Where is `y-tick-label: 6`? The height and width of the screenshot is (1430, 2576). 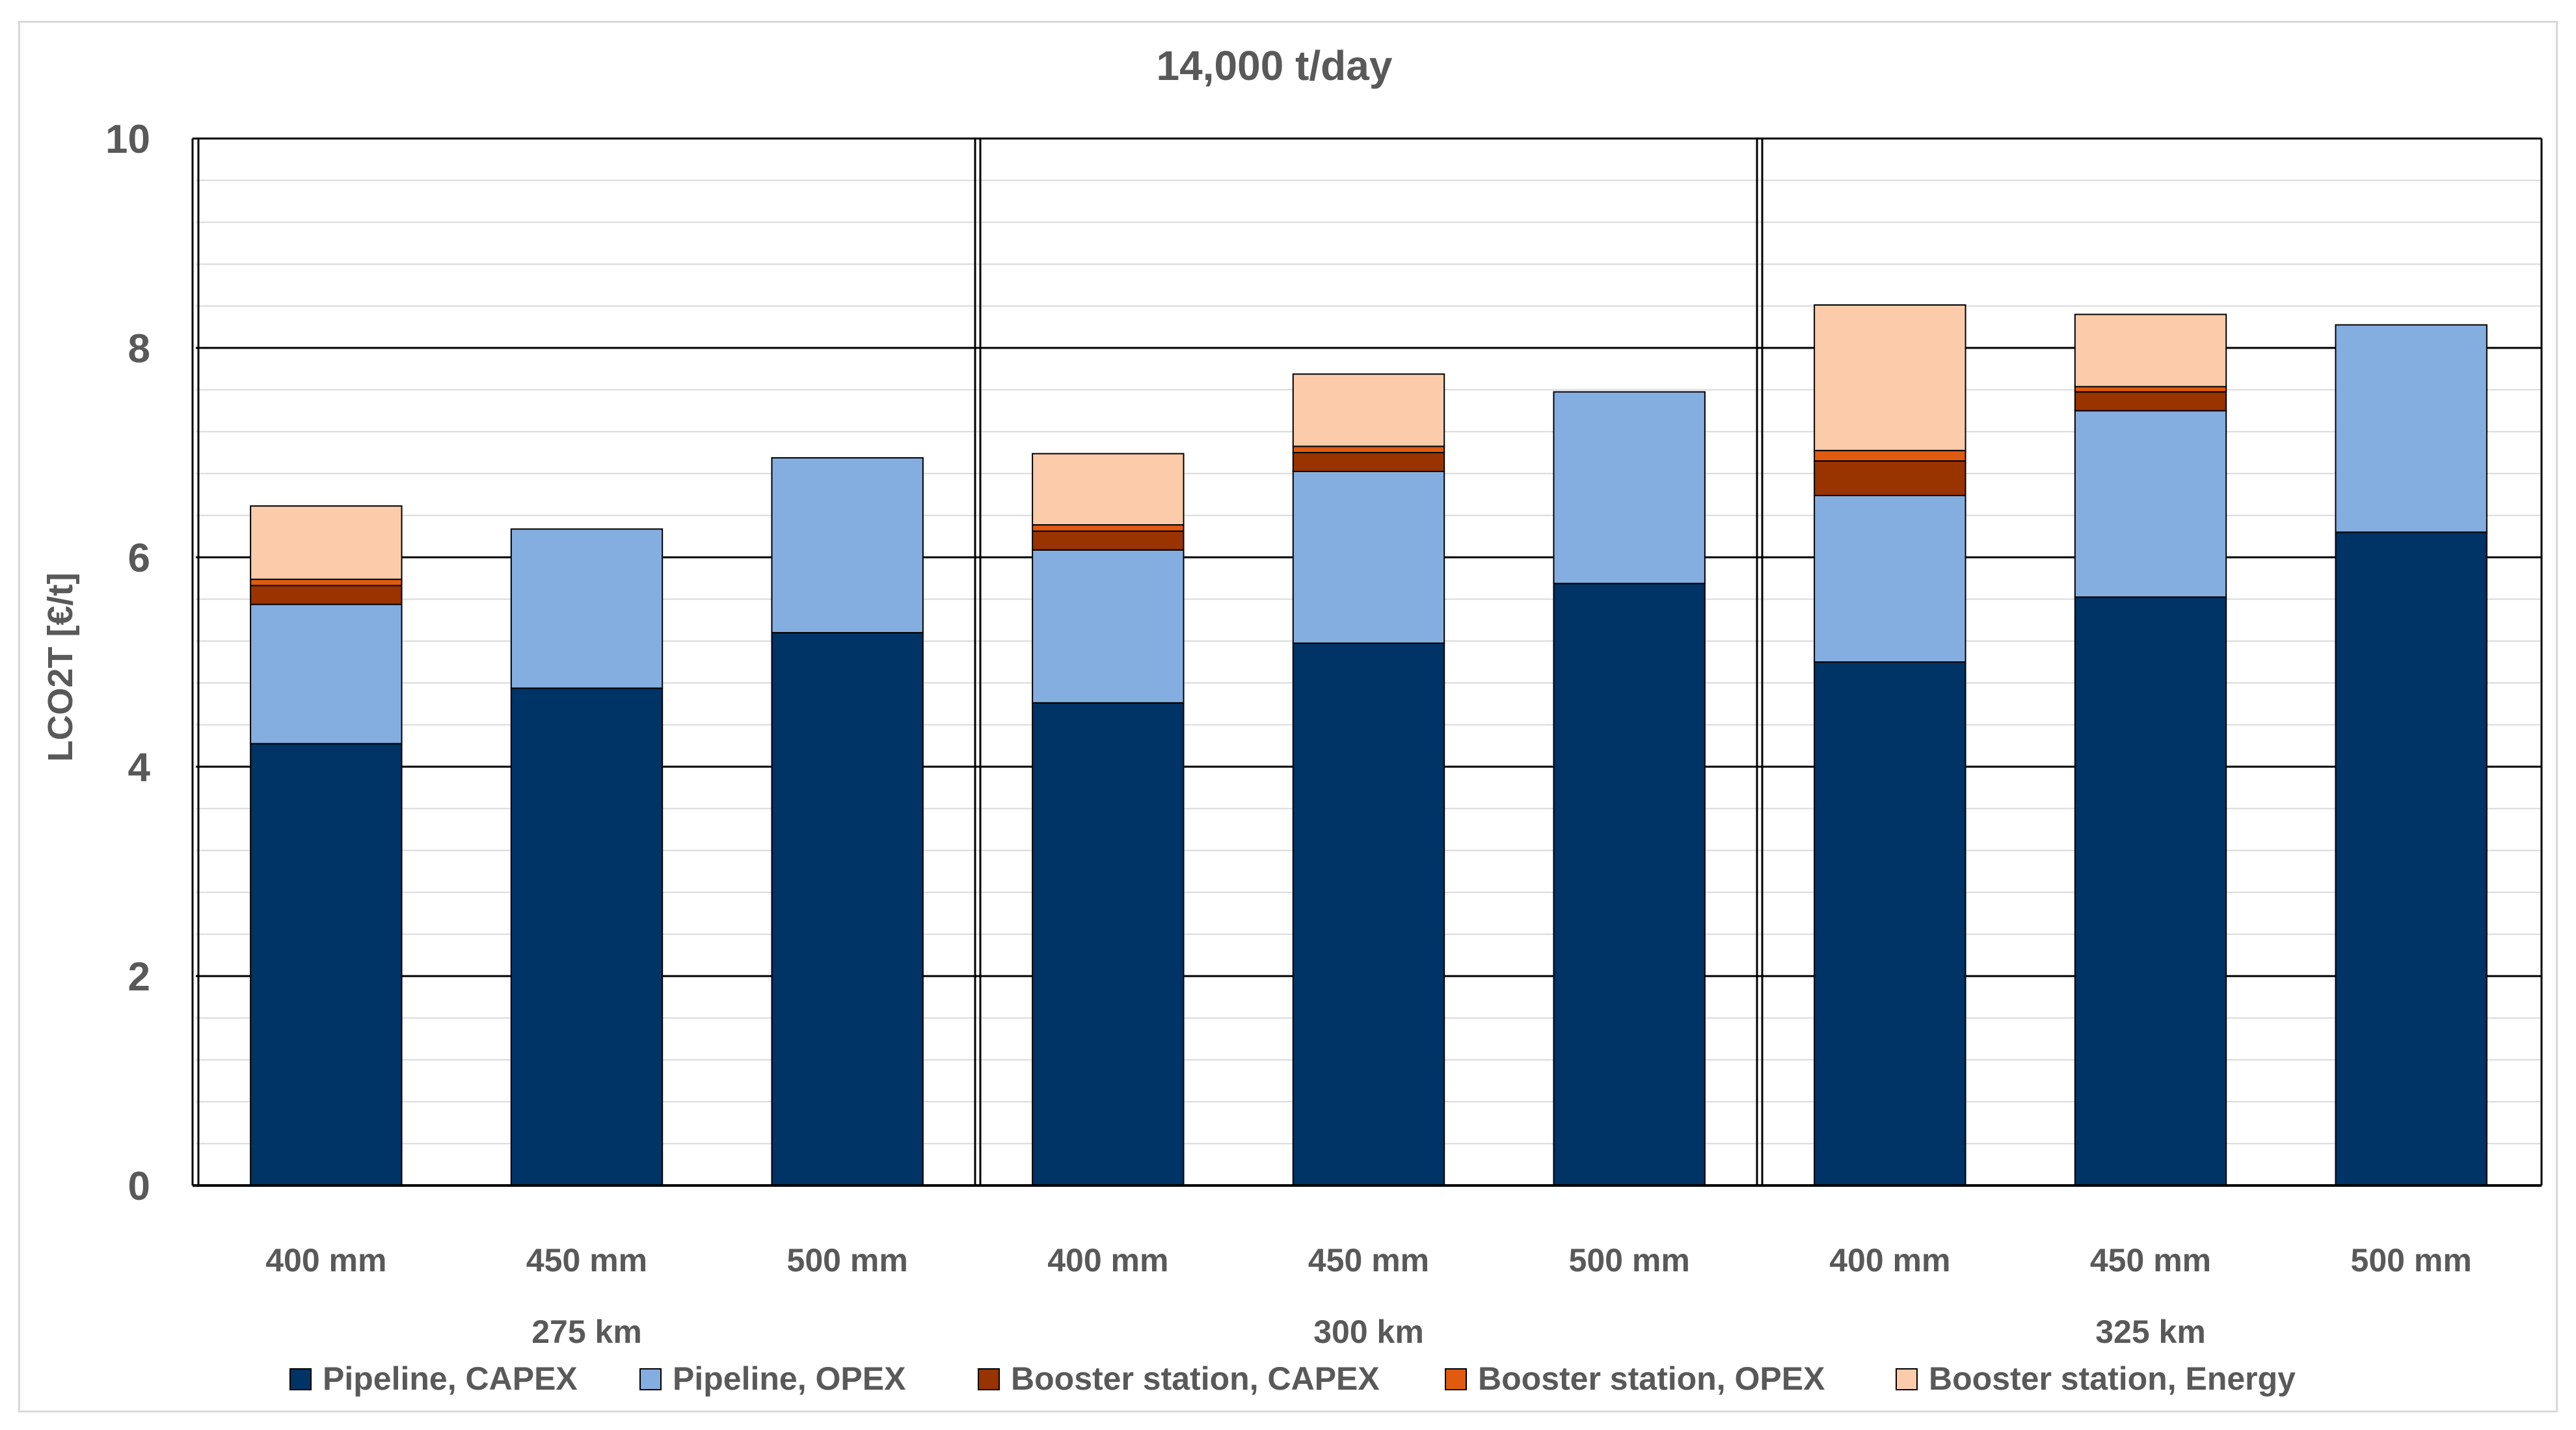
y-tick-label: 6 is located at coordinates (139, 558).